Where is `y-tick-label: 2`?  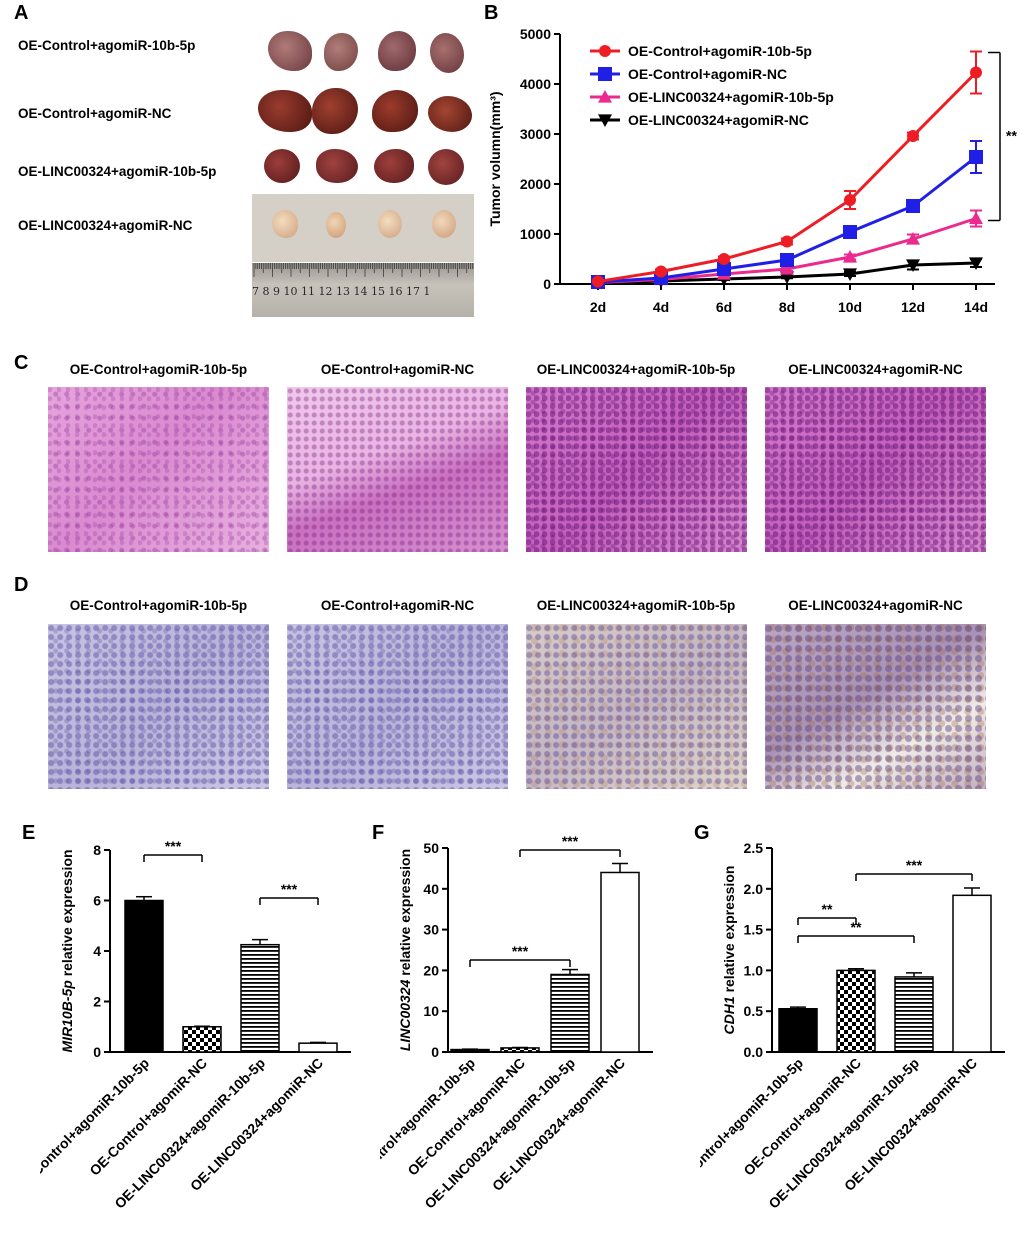
y-tick-label: 2 is located at coordinates (97, 1002).